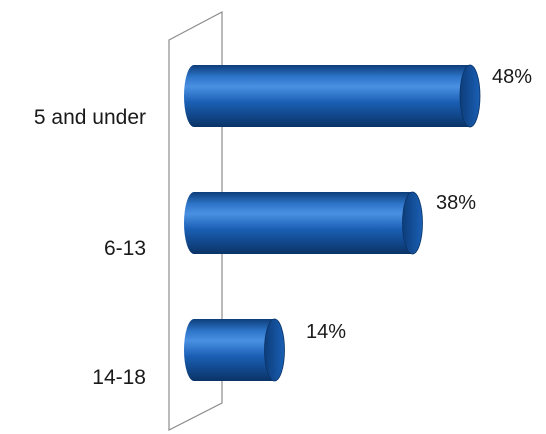 This screenshot has width=546, height=434. What do you see at coordinates (125, 248) in the screenshot?
I see `category-label: 6-13` at bounding box center [125, 248].